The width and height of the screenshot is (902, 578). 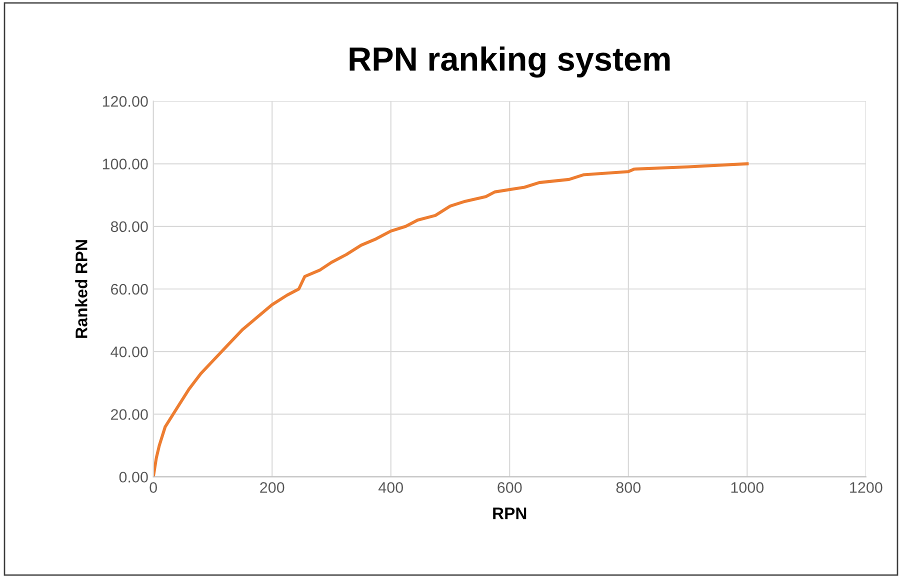 What do you see at coordinates (125, 164) in the screenshot?
I see `y-tick-label: 100.00` at bounding box center [125, 164].